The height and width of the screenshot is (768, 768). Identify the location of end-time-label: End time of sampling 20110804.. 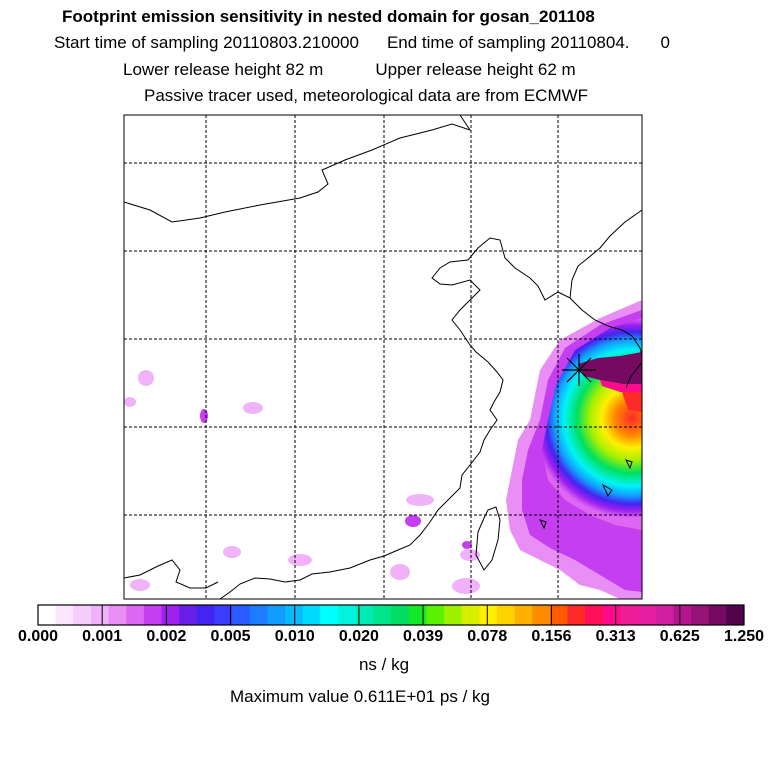
(508, 42).